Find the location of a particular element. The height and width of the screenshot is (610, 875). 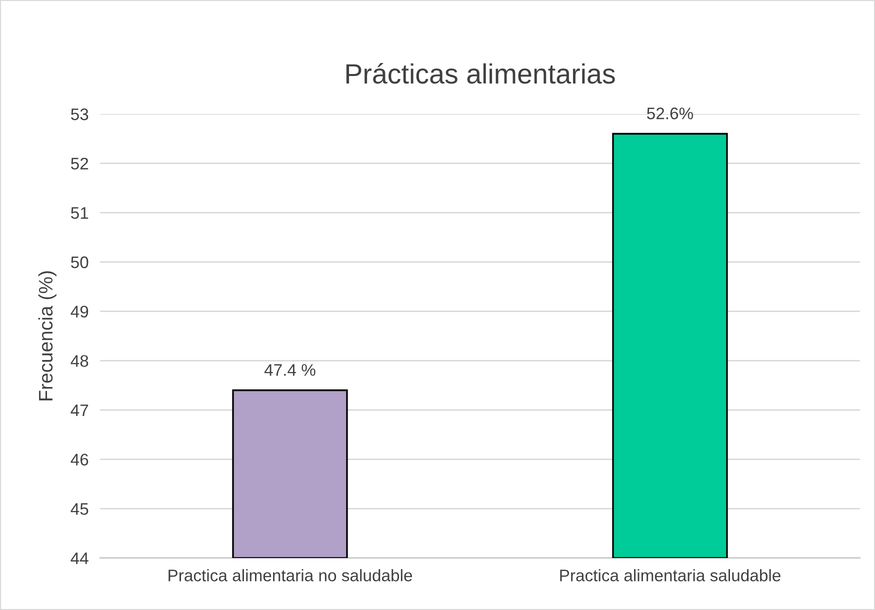

x-tick-label: Practica alimentaria saludable is located at coordinates (670, 575).